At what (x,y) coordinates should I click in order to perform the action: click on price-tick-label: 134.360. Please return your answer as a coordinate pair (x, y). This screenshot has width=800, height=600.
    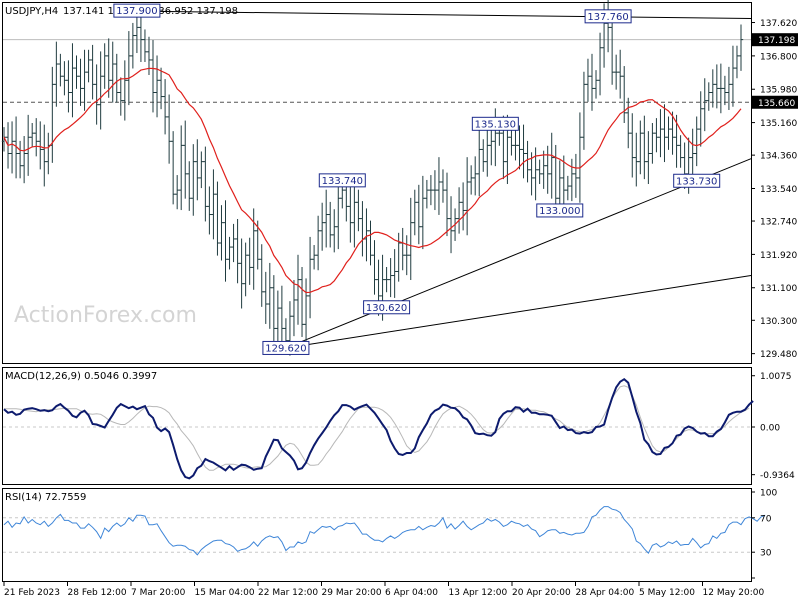
    Looking at the image, I should click on (778, 157).